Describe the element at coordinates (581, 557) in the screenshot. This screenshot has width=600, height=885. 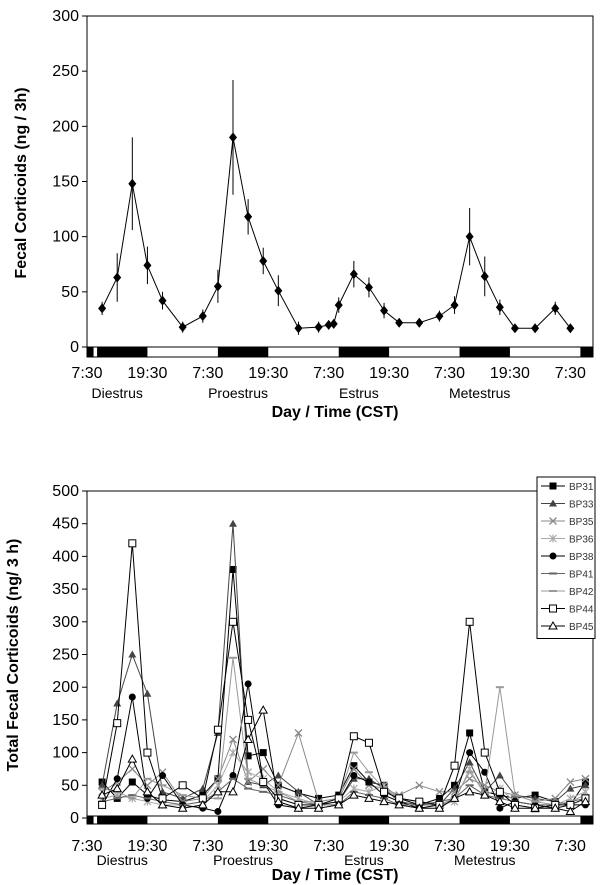
I see `legend-label: BP38` at that location.